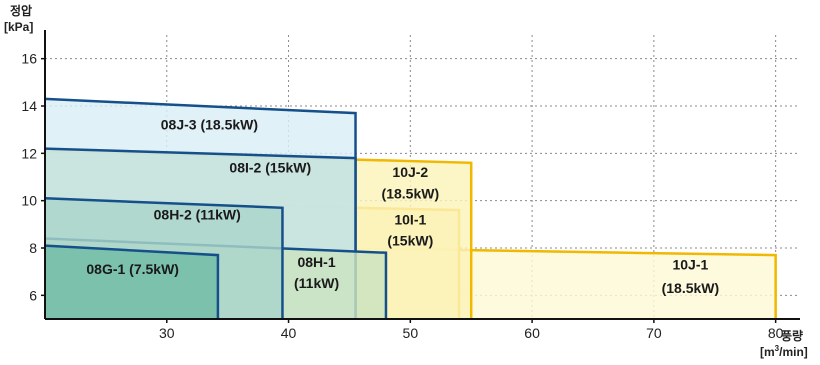 The height and width of the screenshot is (365, 820). What do you see at coordinates (410, 219) in the screenshot?
I see `region-label-10I-1: 10I-1` at bounding box center [410, 219].